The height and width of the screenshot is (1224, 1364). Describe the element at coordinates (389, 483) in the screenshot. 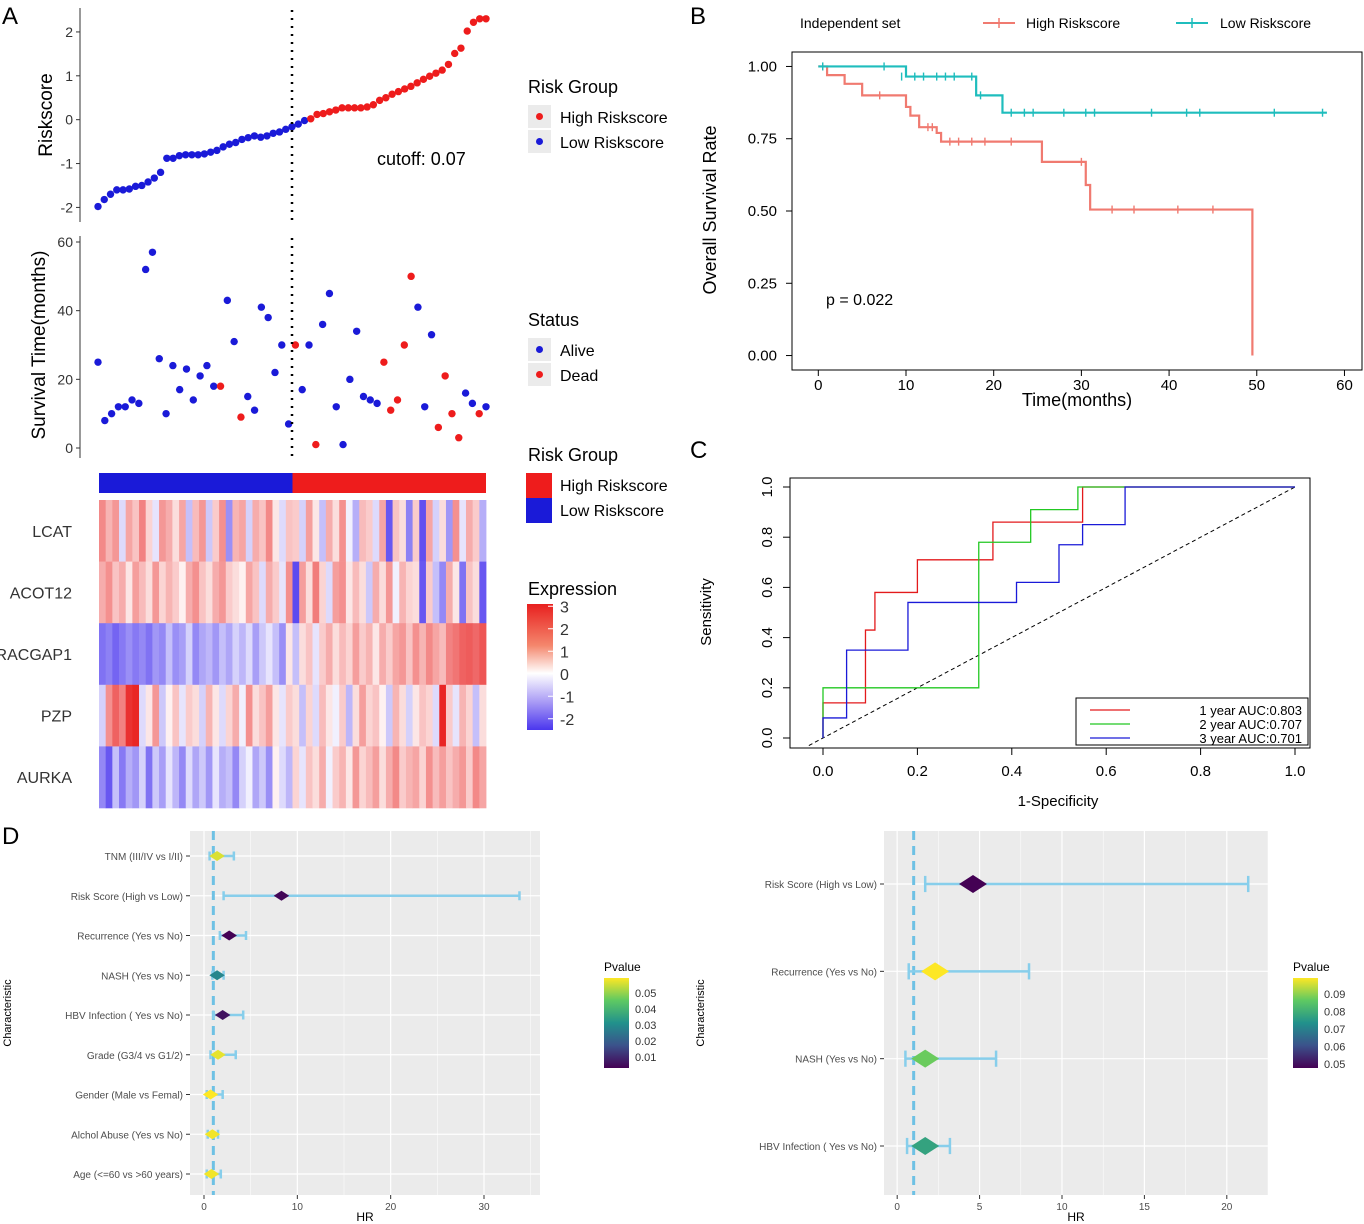

I see `group-bar-high` at that location.